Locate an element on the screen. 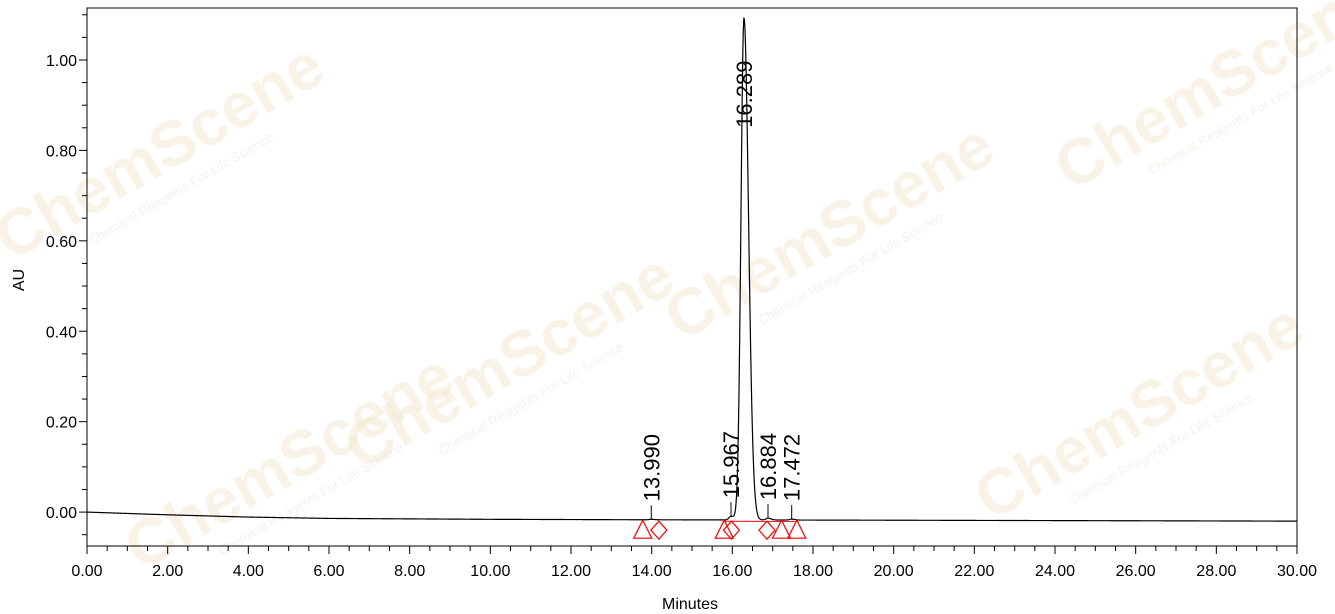  x-tick-label: 18.00 is located at coordinates (813, 571).